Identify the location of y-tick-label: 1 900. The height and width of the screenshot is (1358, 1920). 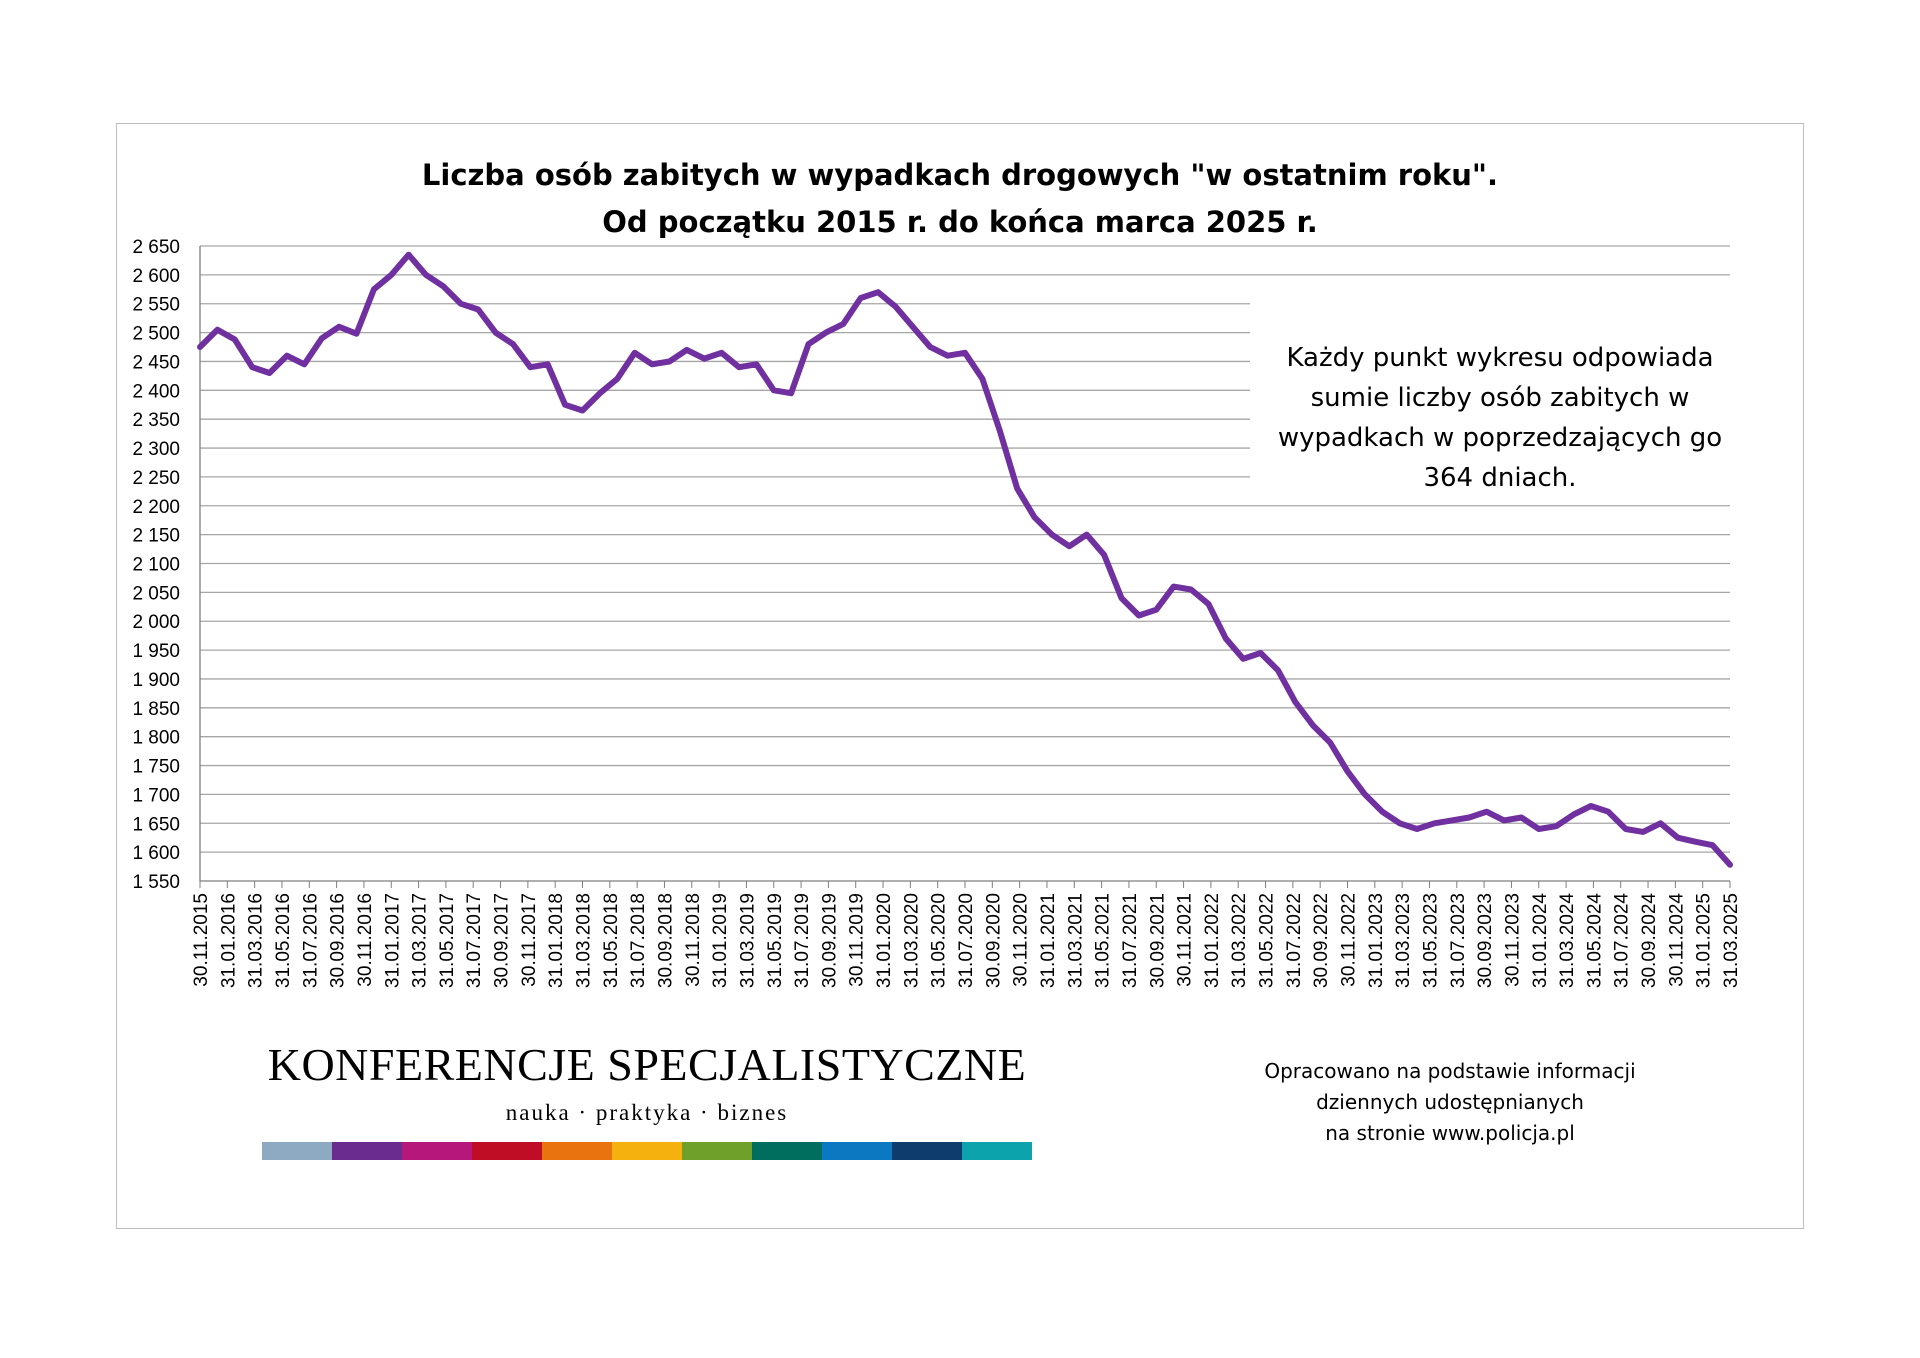
(156, 680).